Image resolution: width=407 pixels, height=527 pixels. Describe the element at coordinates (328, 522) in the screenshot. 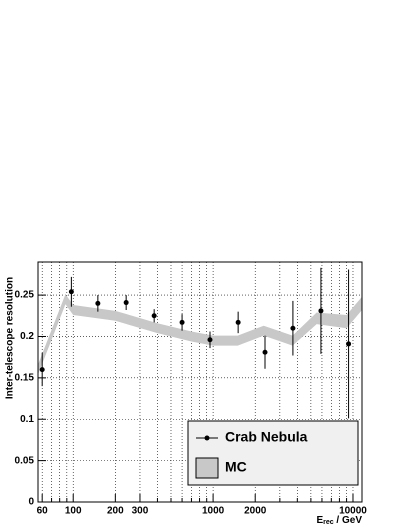

I see `x-label-sub: rec` at that location.